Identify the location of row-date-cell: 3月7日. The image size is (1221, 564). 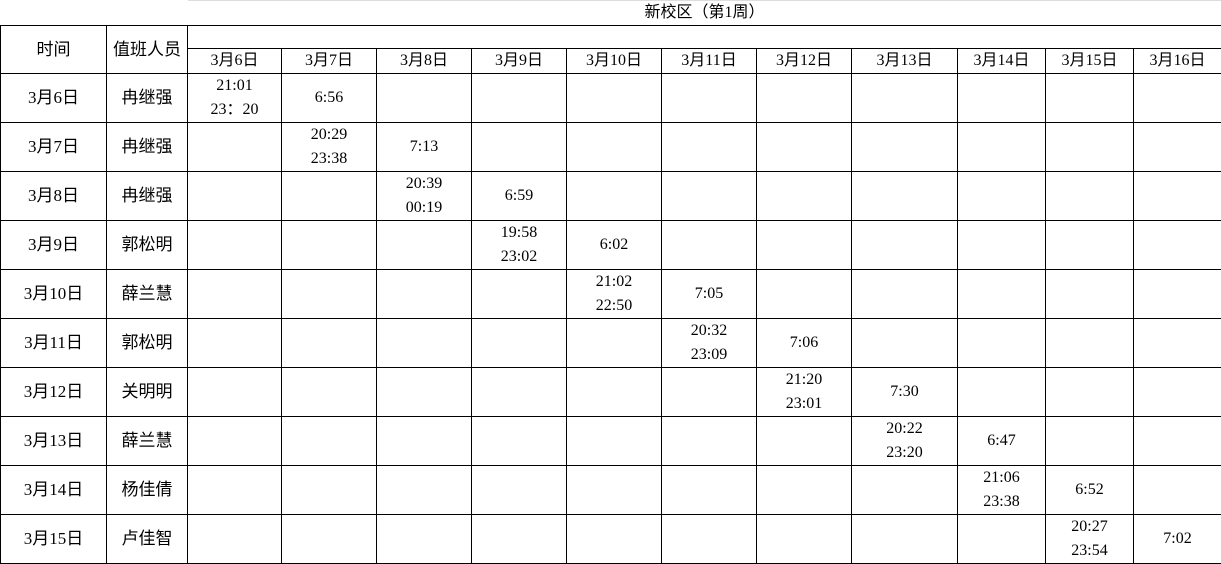
(54, 147).